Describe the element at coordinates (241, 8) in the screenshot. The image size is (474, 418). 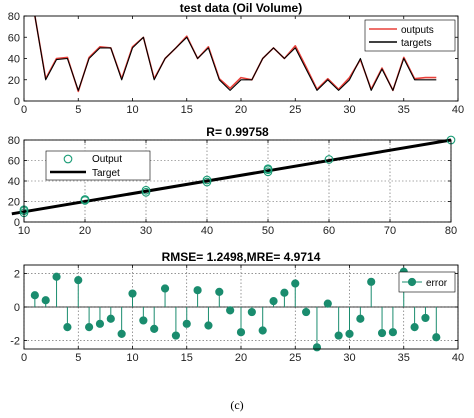
I see `chart-title: test data (Oil Volume)` at that location.